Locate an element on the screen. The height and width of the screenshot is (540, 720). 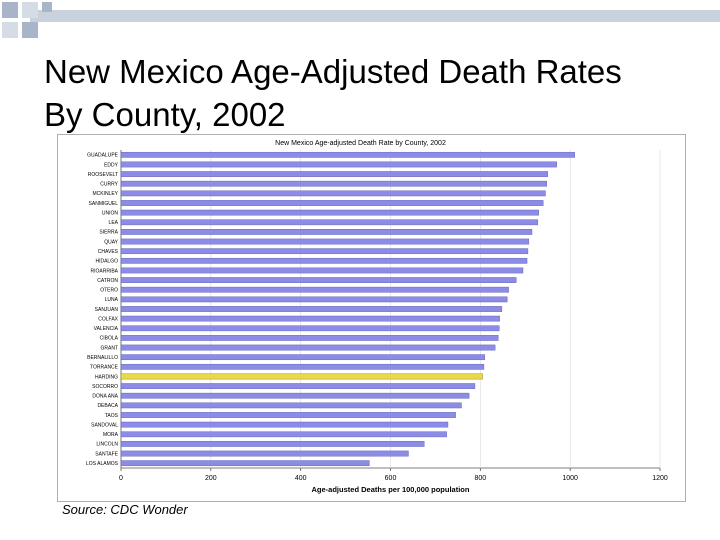
y-tick-label: CATRON is located at coordinates (107, 281).